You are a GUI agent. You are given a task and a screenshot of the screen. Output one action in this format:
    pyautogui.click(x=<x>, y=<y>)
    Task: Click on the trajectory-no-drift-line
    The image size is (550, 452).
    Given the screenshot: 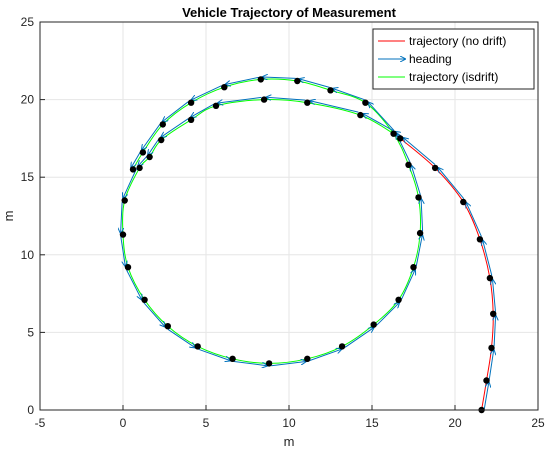 What is the action you would take?
    pyautogui.click(x=443, y=272)
    